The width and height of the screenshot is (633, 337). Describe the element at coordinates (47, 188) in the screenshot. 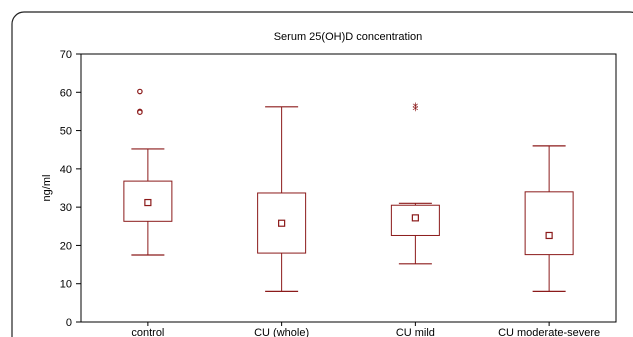

I see `y-axis-label: ng/ml` at that location.